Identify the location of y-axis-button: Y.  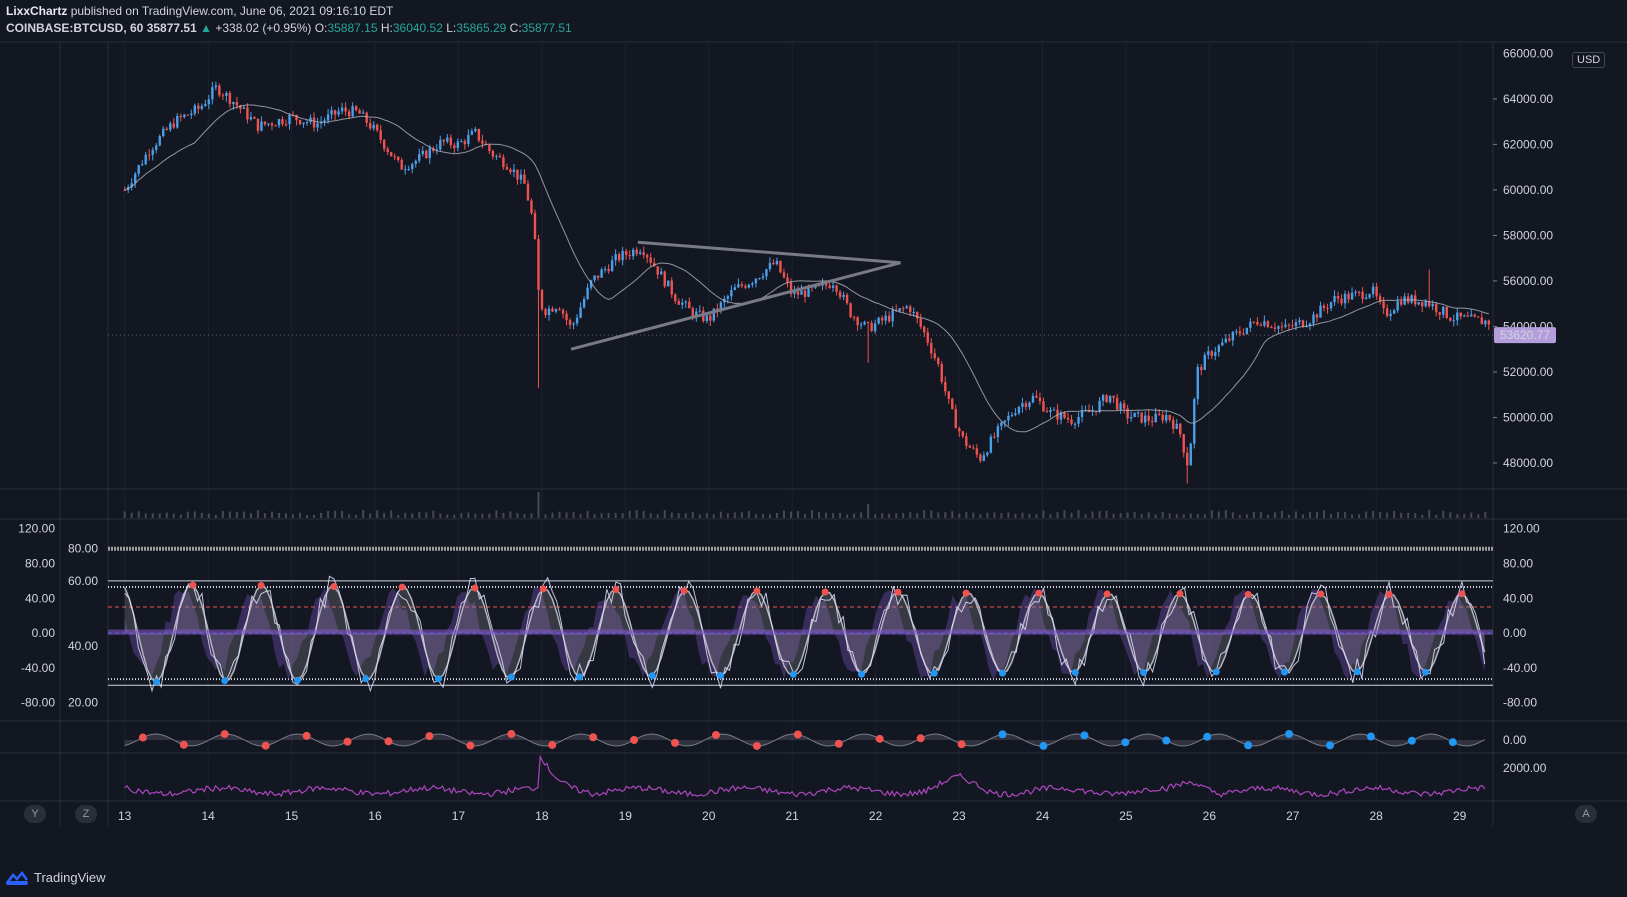
(35, 814).